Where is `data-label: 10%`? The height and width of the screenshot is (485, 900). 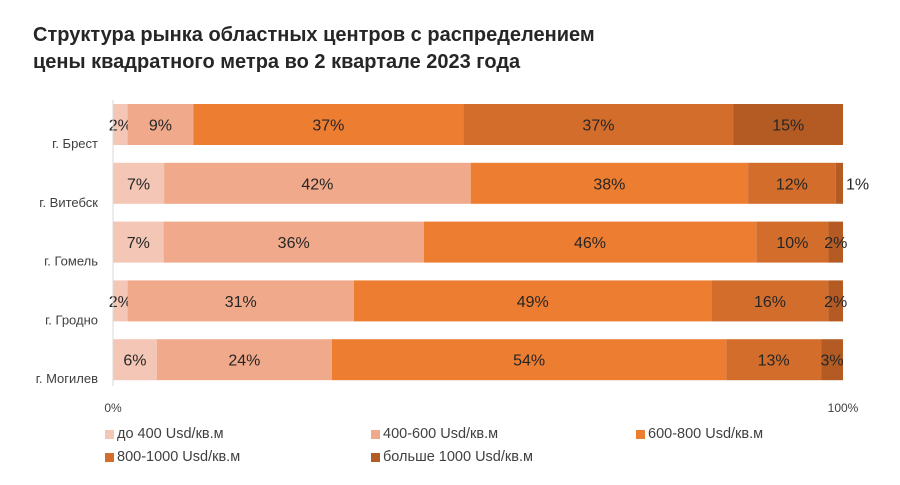
data-label: 10% is located at coordinates (792, 243).